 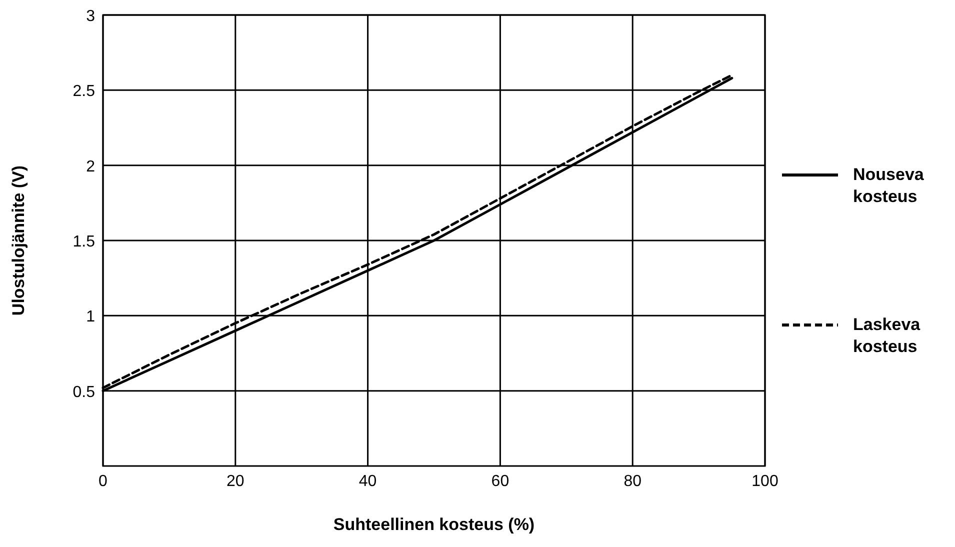 I want to click on x-tick-label: 40, so click(x=367, y=481).